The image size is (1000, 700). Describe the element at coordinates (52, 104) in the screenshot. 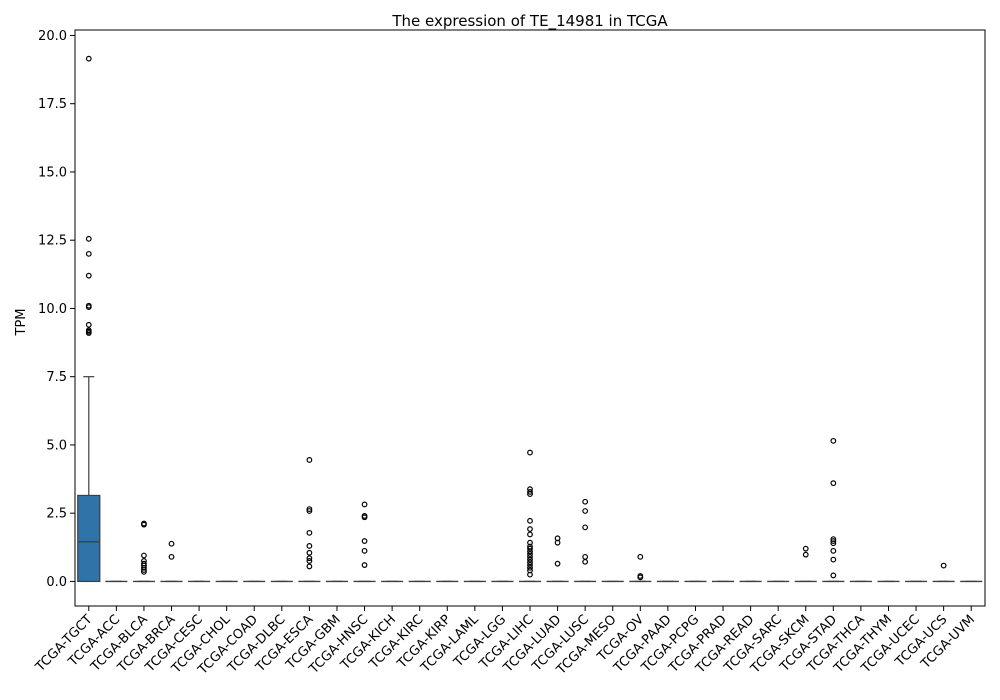

I see `y-tick-label: 17.5` at that location.